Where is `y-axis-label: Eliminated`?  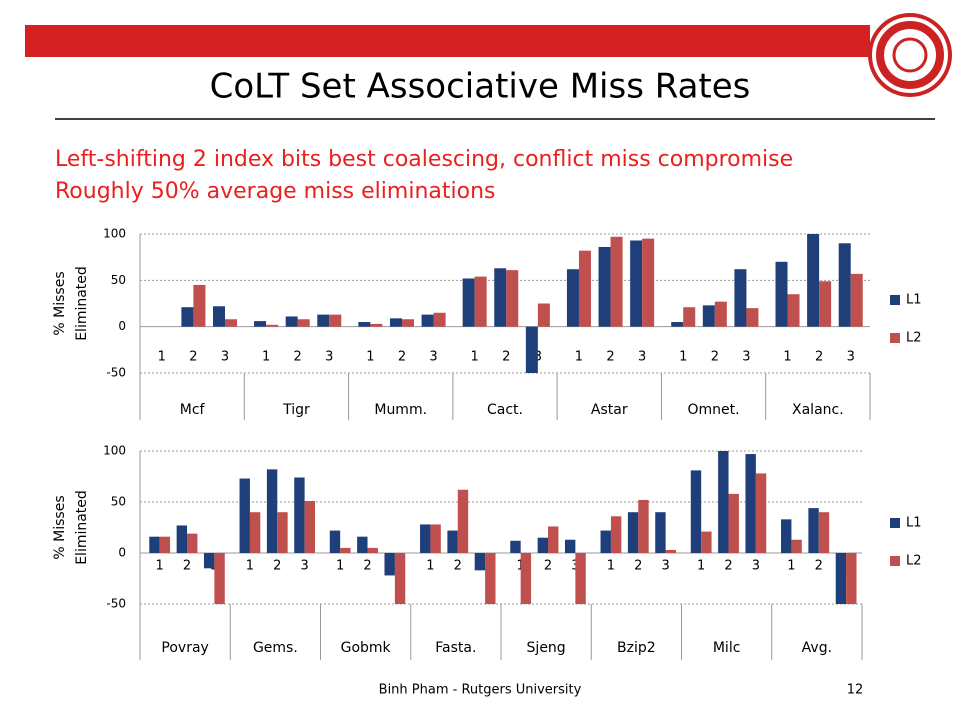
y-axis-label: Eliminated is located at coordinates (82, 303).